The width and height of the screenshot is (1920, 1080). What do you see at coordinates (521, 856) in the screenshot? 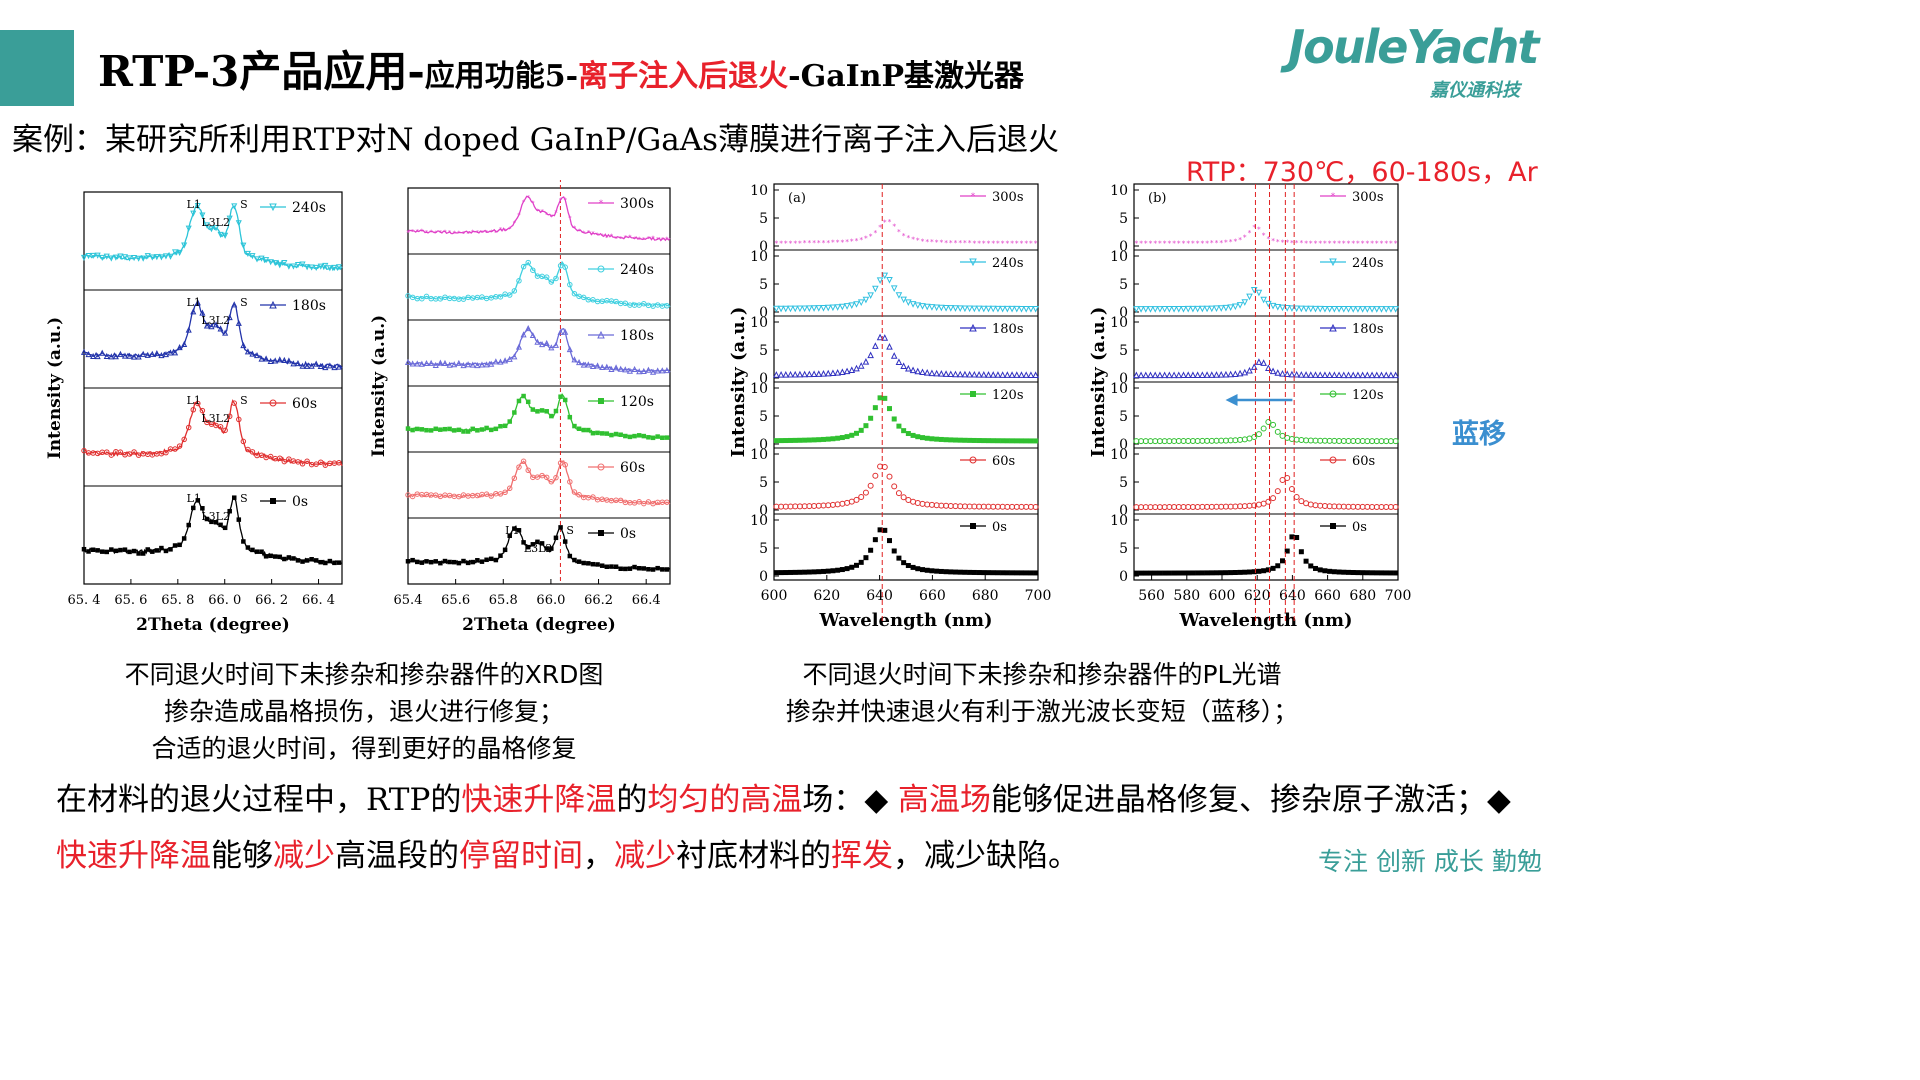
I see `summary-highlight: 停留时间` at bounding box center [521, 856].